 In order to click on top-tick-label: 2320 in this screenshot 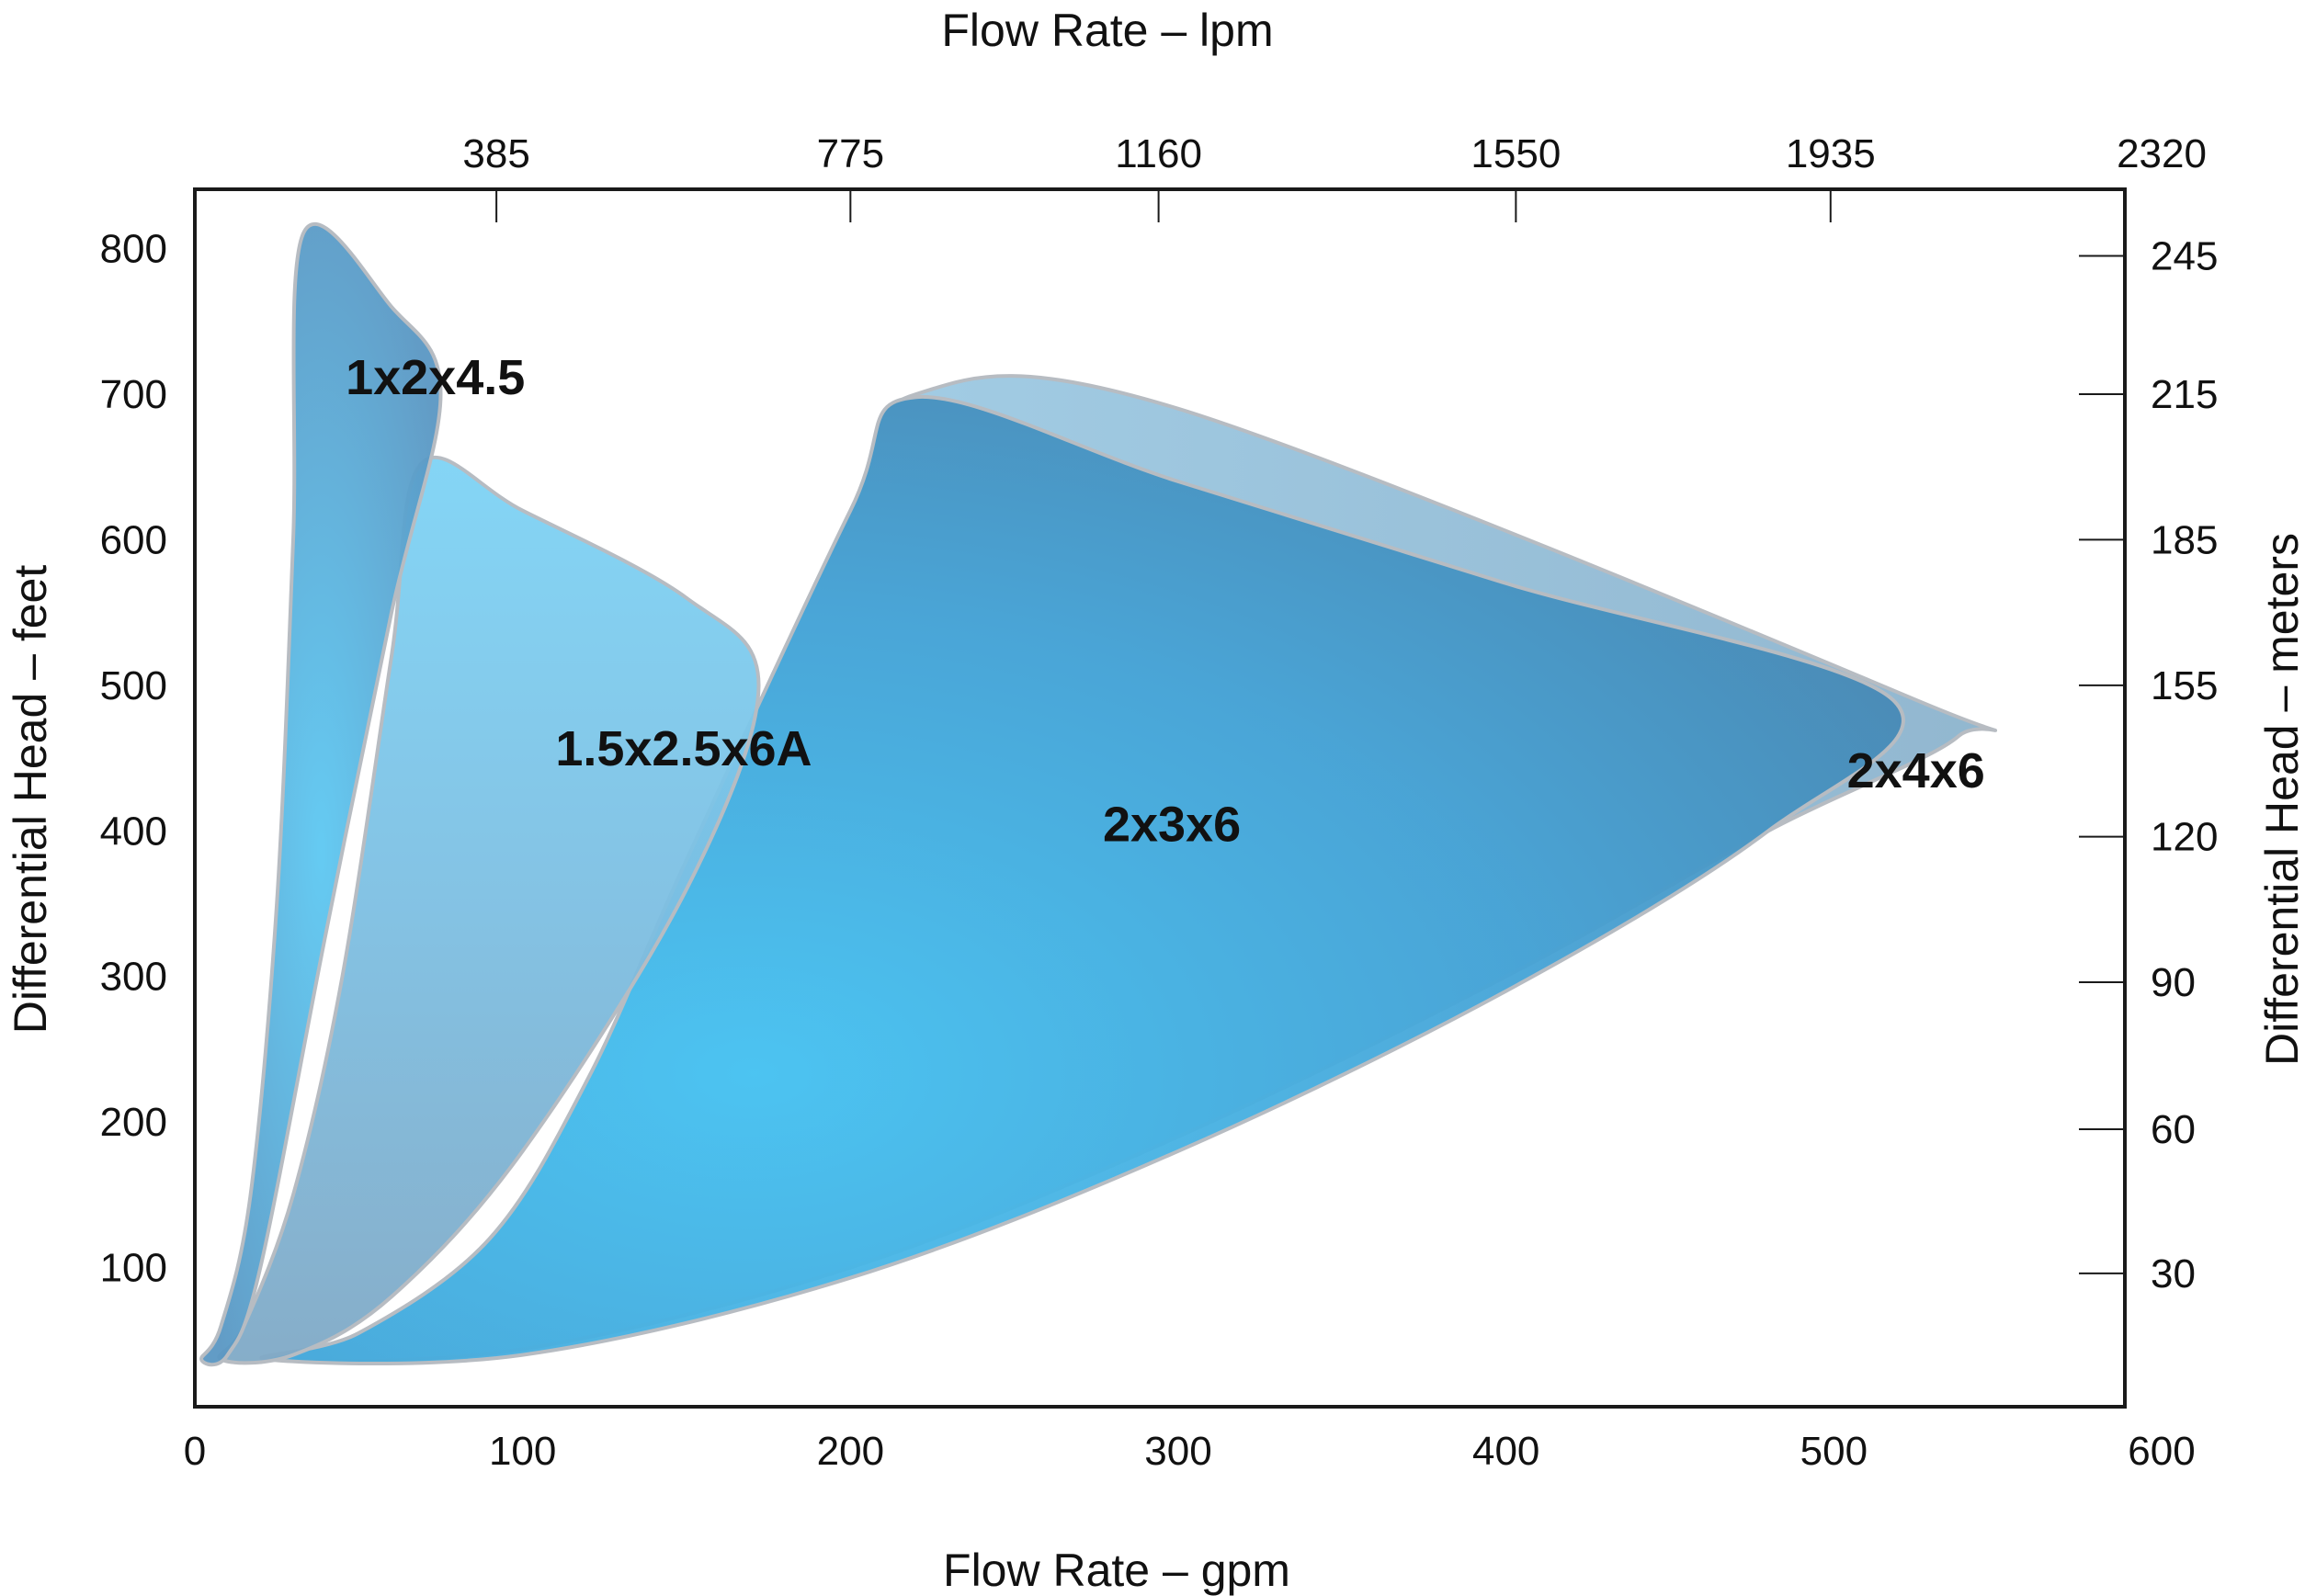, I will do `click(2162, 153)`.